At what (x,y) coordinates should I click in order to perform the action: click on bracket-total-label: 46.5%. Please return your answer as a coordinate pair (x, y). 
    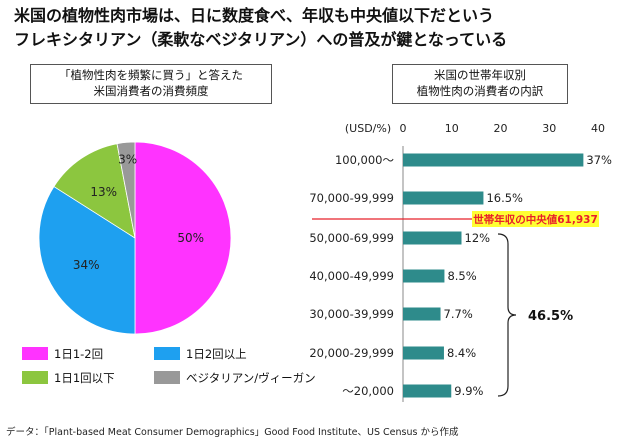
    Looking at the image, I should click on (550, 316).